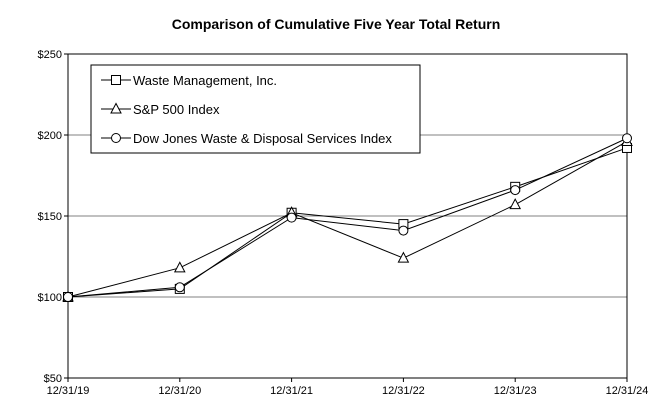  I want to click on legend-box, so click(255, 109).